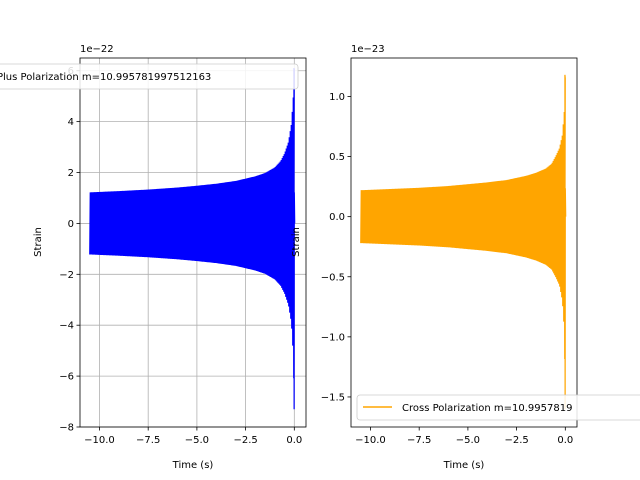 The image size is (640, 480). Describe the element at coordinates (336, 247) in the screenshot. I see `y-ticks: −1.5 −1.0 −0.5 0.0 0.5 1.0` at that location.